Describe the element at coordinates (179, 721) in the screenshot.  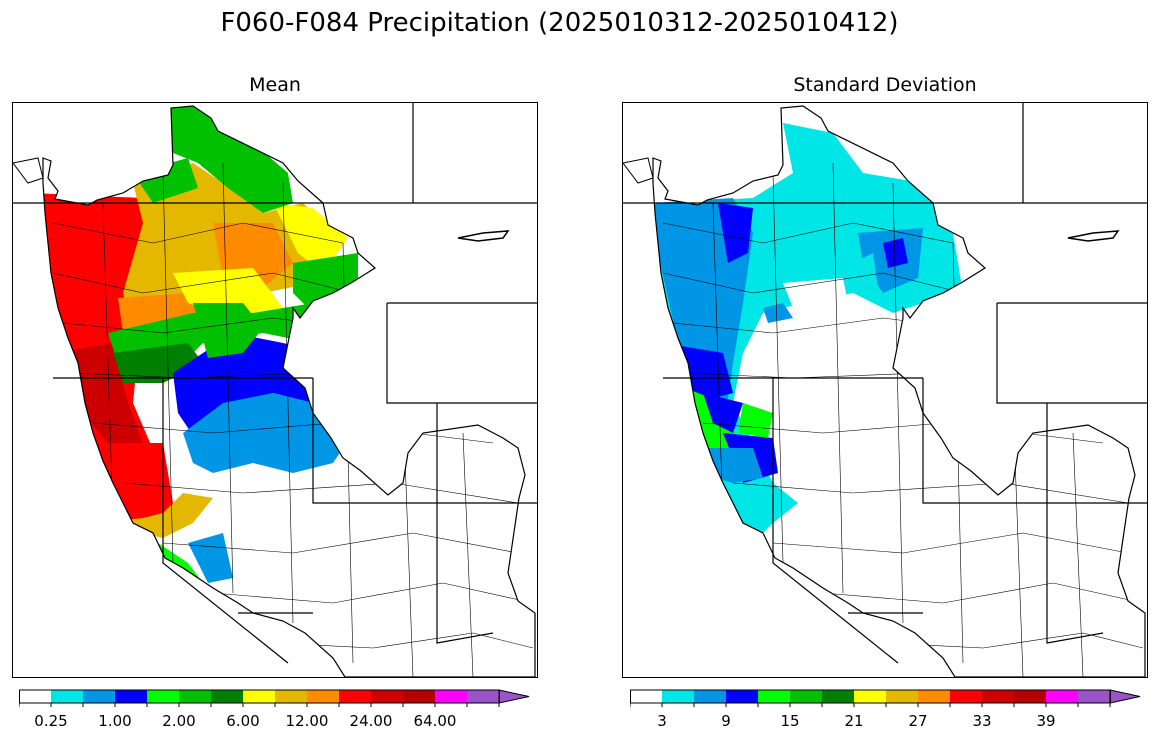
I see `mean-tick-label: 2.00` at that location.